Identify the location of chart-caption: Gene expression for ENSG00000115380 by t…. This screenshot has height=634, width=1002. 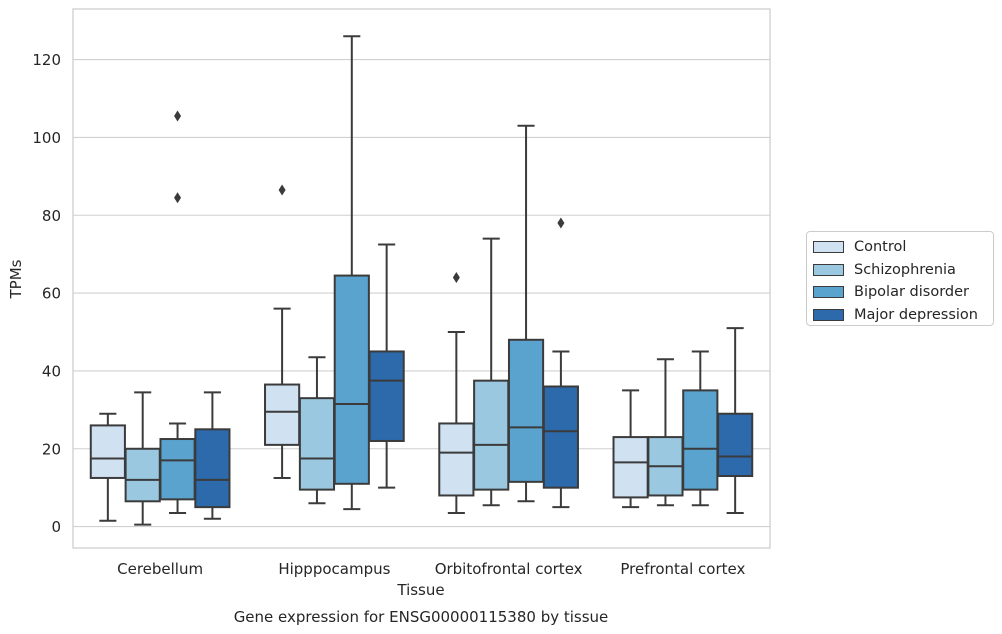
(421, 617).